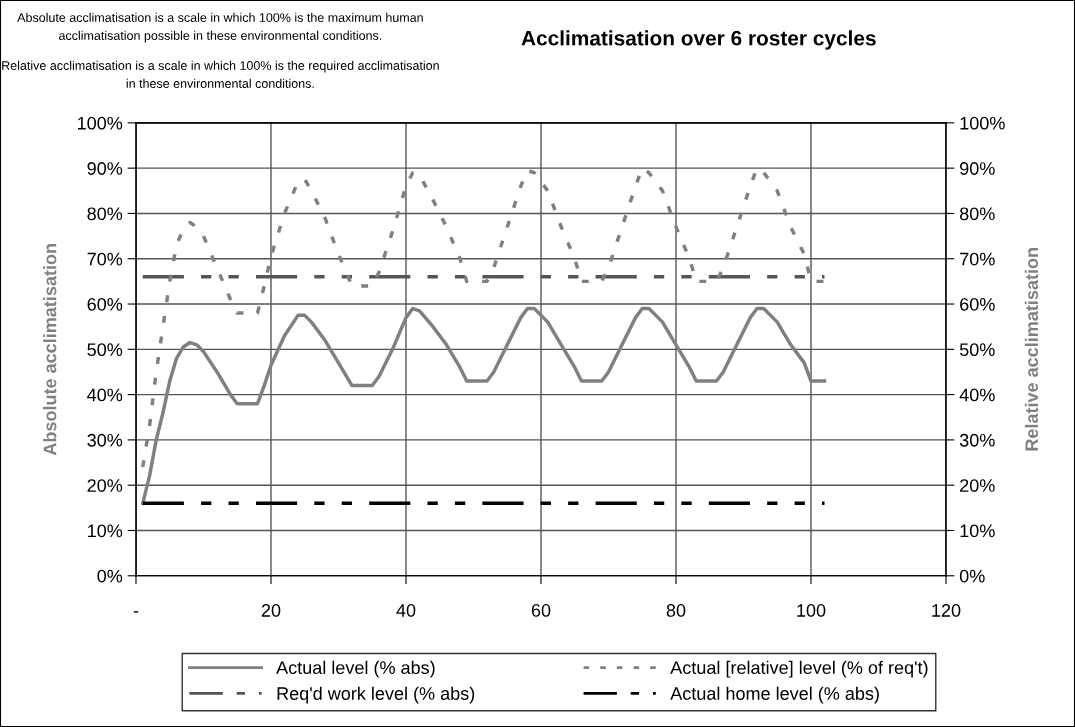 This screenshot has height=727, width=1075. I want to click on y-tick-label: 50%, so click(105, 350).